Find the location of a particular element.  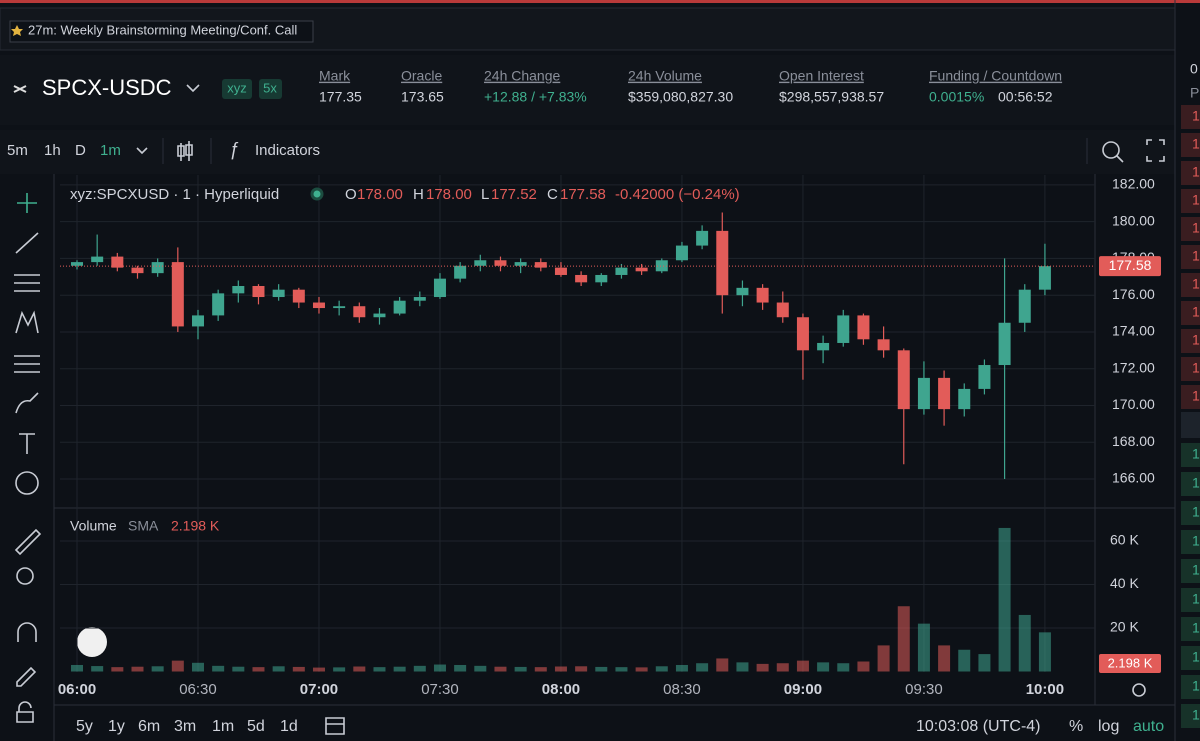

range-button: 6m is located at coordinates (149, 726).